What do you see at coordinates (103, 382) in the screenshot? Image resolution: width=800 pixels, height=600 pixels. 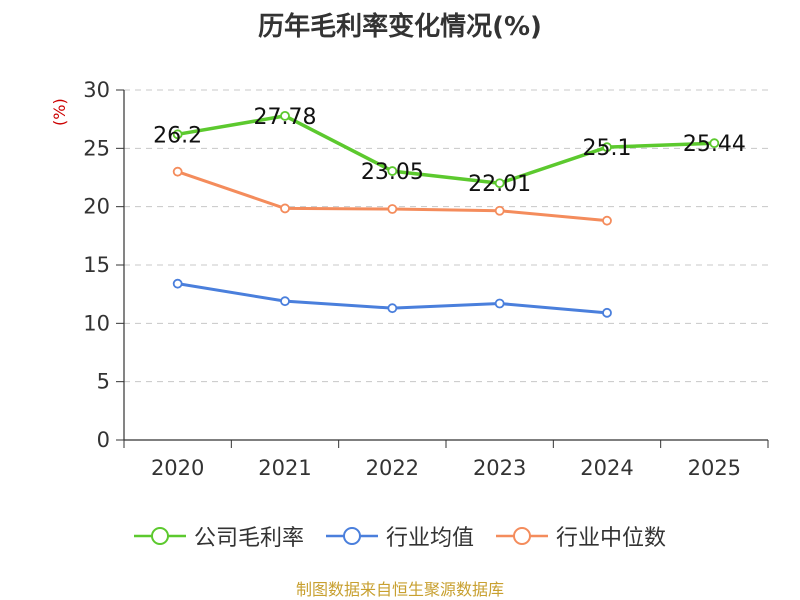 I see `y-tick-label: 5` at bounding box center [103, 382].